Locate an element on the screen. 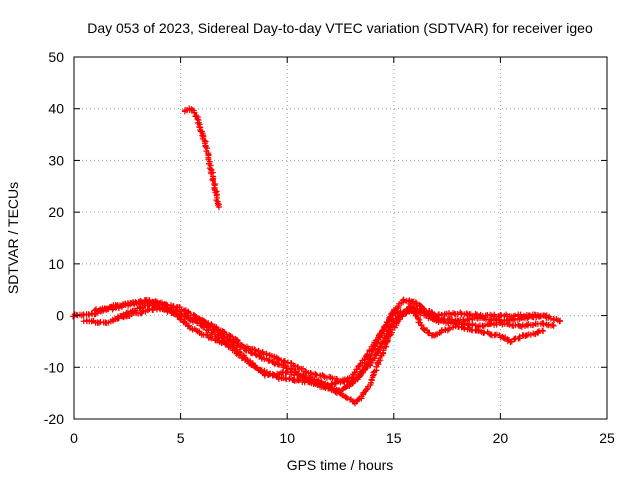 The height and width of the screenshot is (480, 640). y-tick-label: -20 is located at coordinates (54, 419).